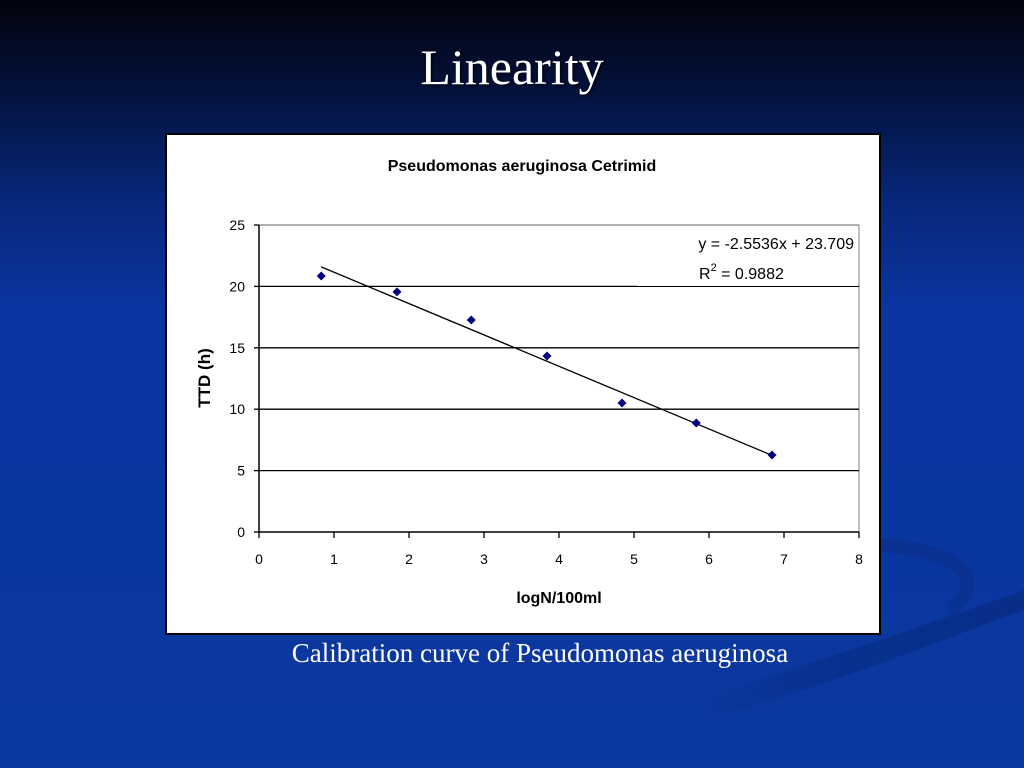  Describe the element at coordinates (237, 225) in the screenshot. I see `y-tick-label: 25` at that location.